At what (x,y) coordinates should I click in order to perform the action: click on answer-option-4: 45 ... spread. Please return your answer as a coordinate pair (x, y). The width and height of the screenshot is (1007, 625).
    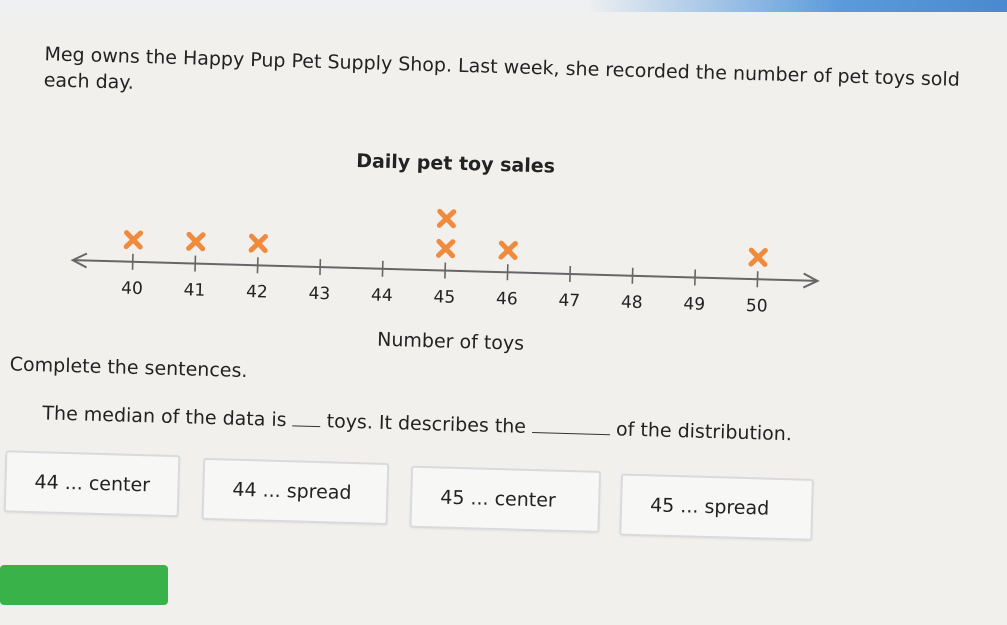
    Looking at the image, I should click on (716, 507).